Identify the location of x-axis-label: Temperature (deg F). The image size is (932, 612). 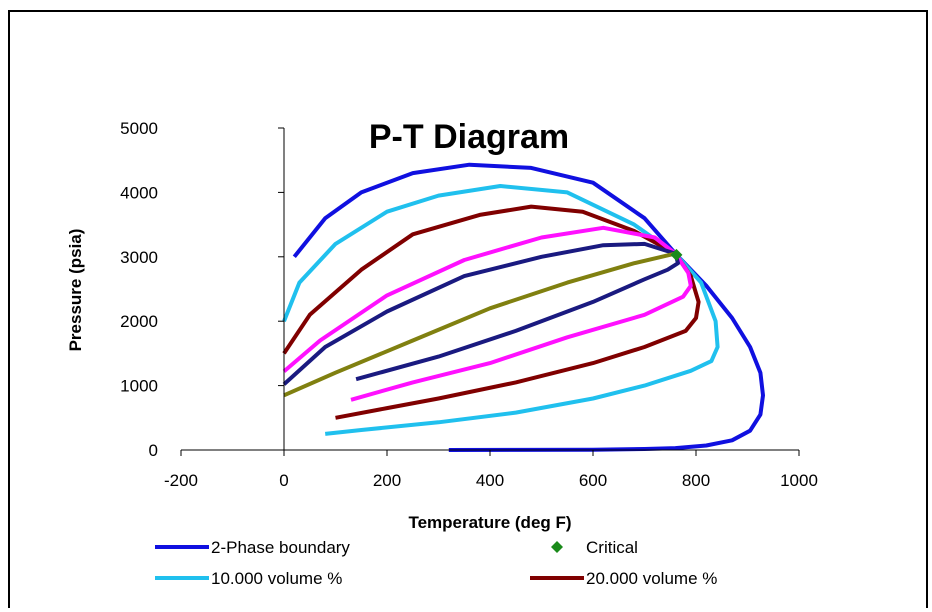
(489, 522).